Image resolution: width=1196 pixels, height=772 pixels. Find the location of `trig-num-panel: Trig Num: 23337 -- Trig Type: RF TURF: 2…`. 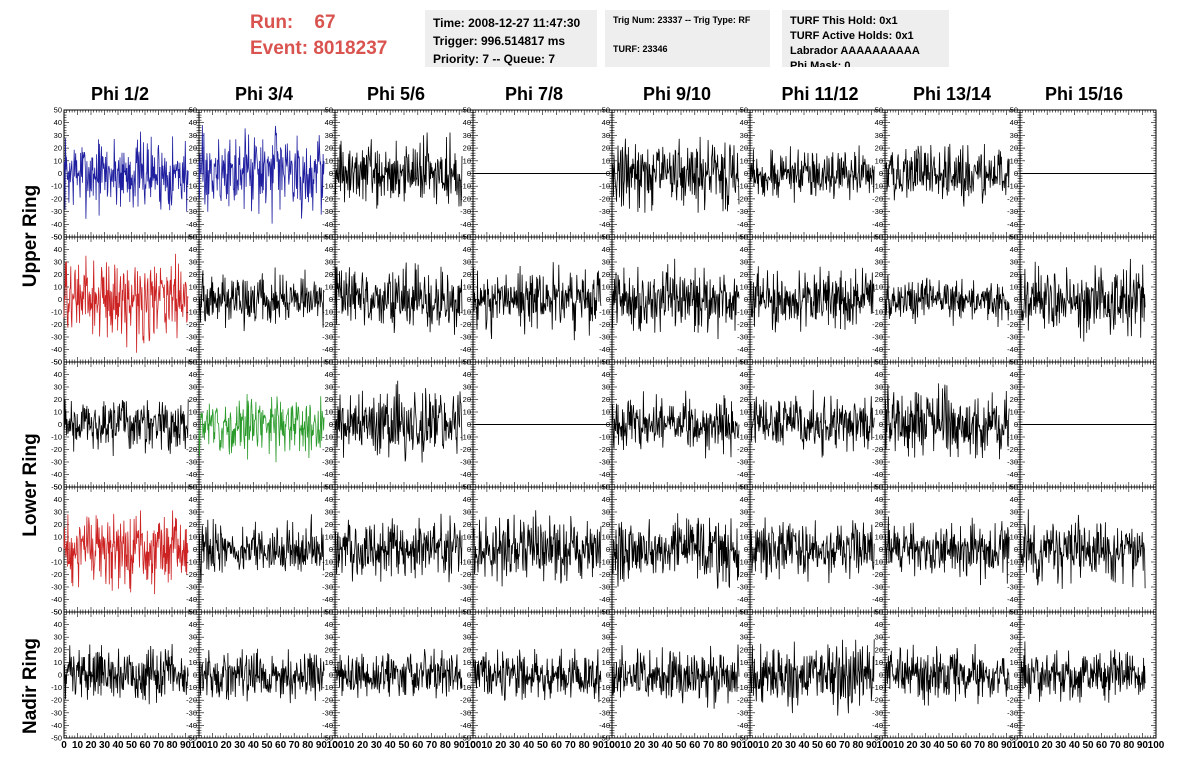

trig-num-panel: Trig Num: 23337 -- Trig Type: RF TURF: 2… is located at coordinates (687, 38).